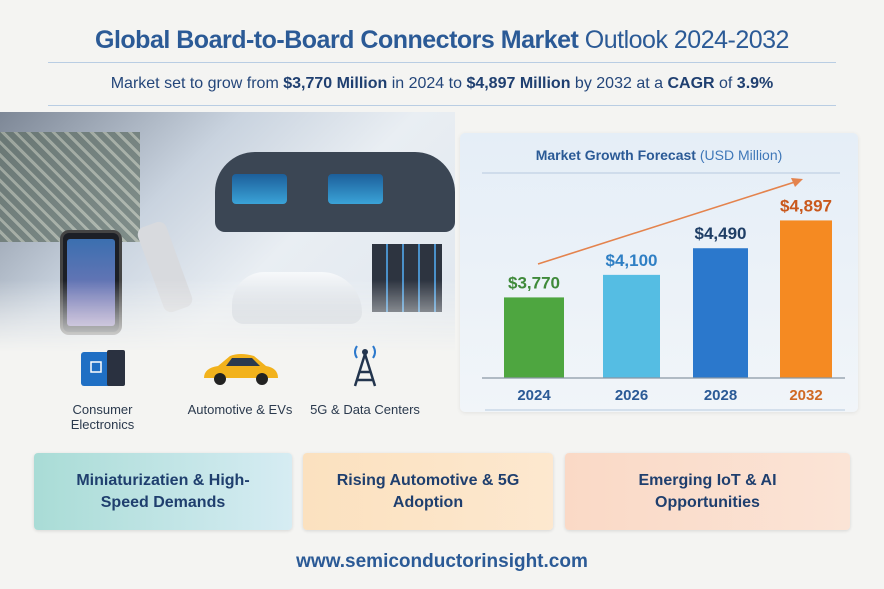  I want to click on value-label: $4,100, so click(632, 260).